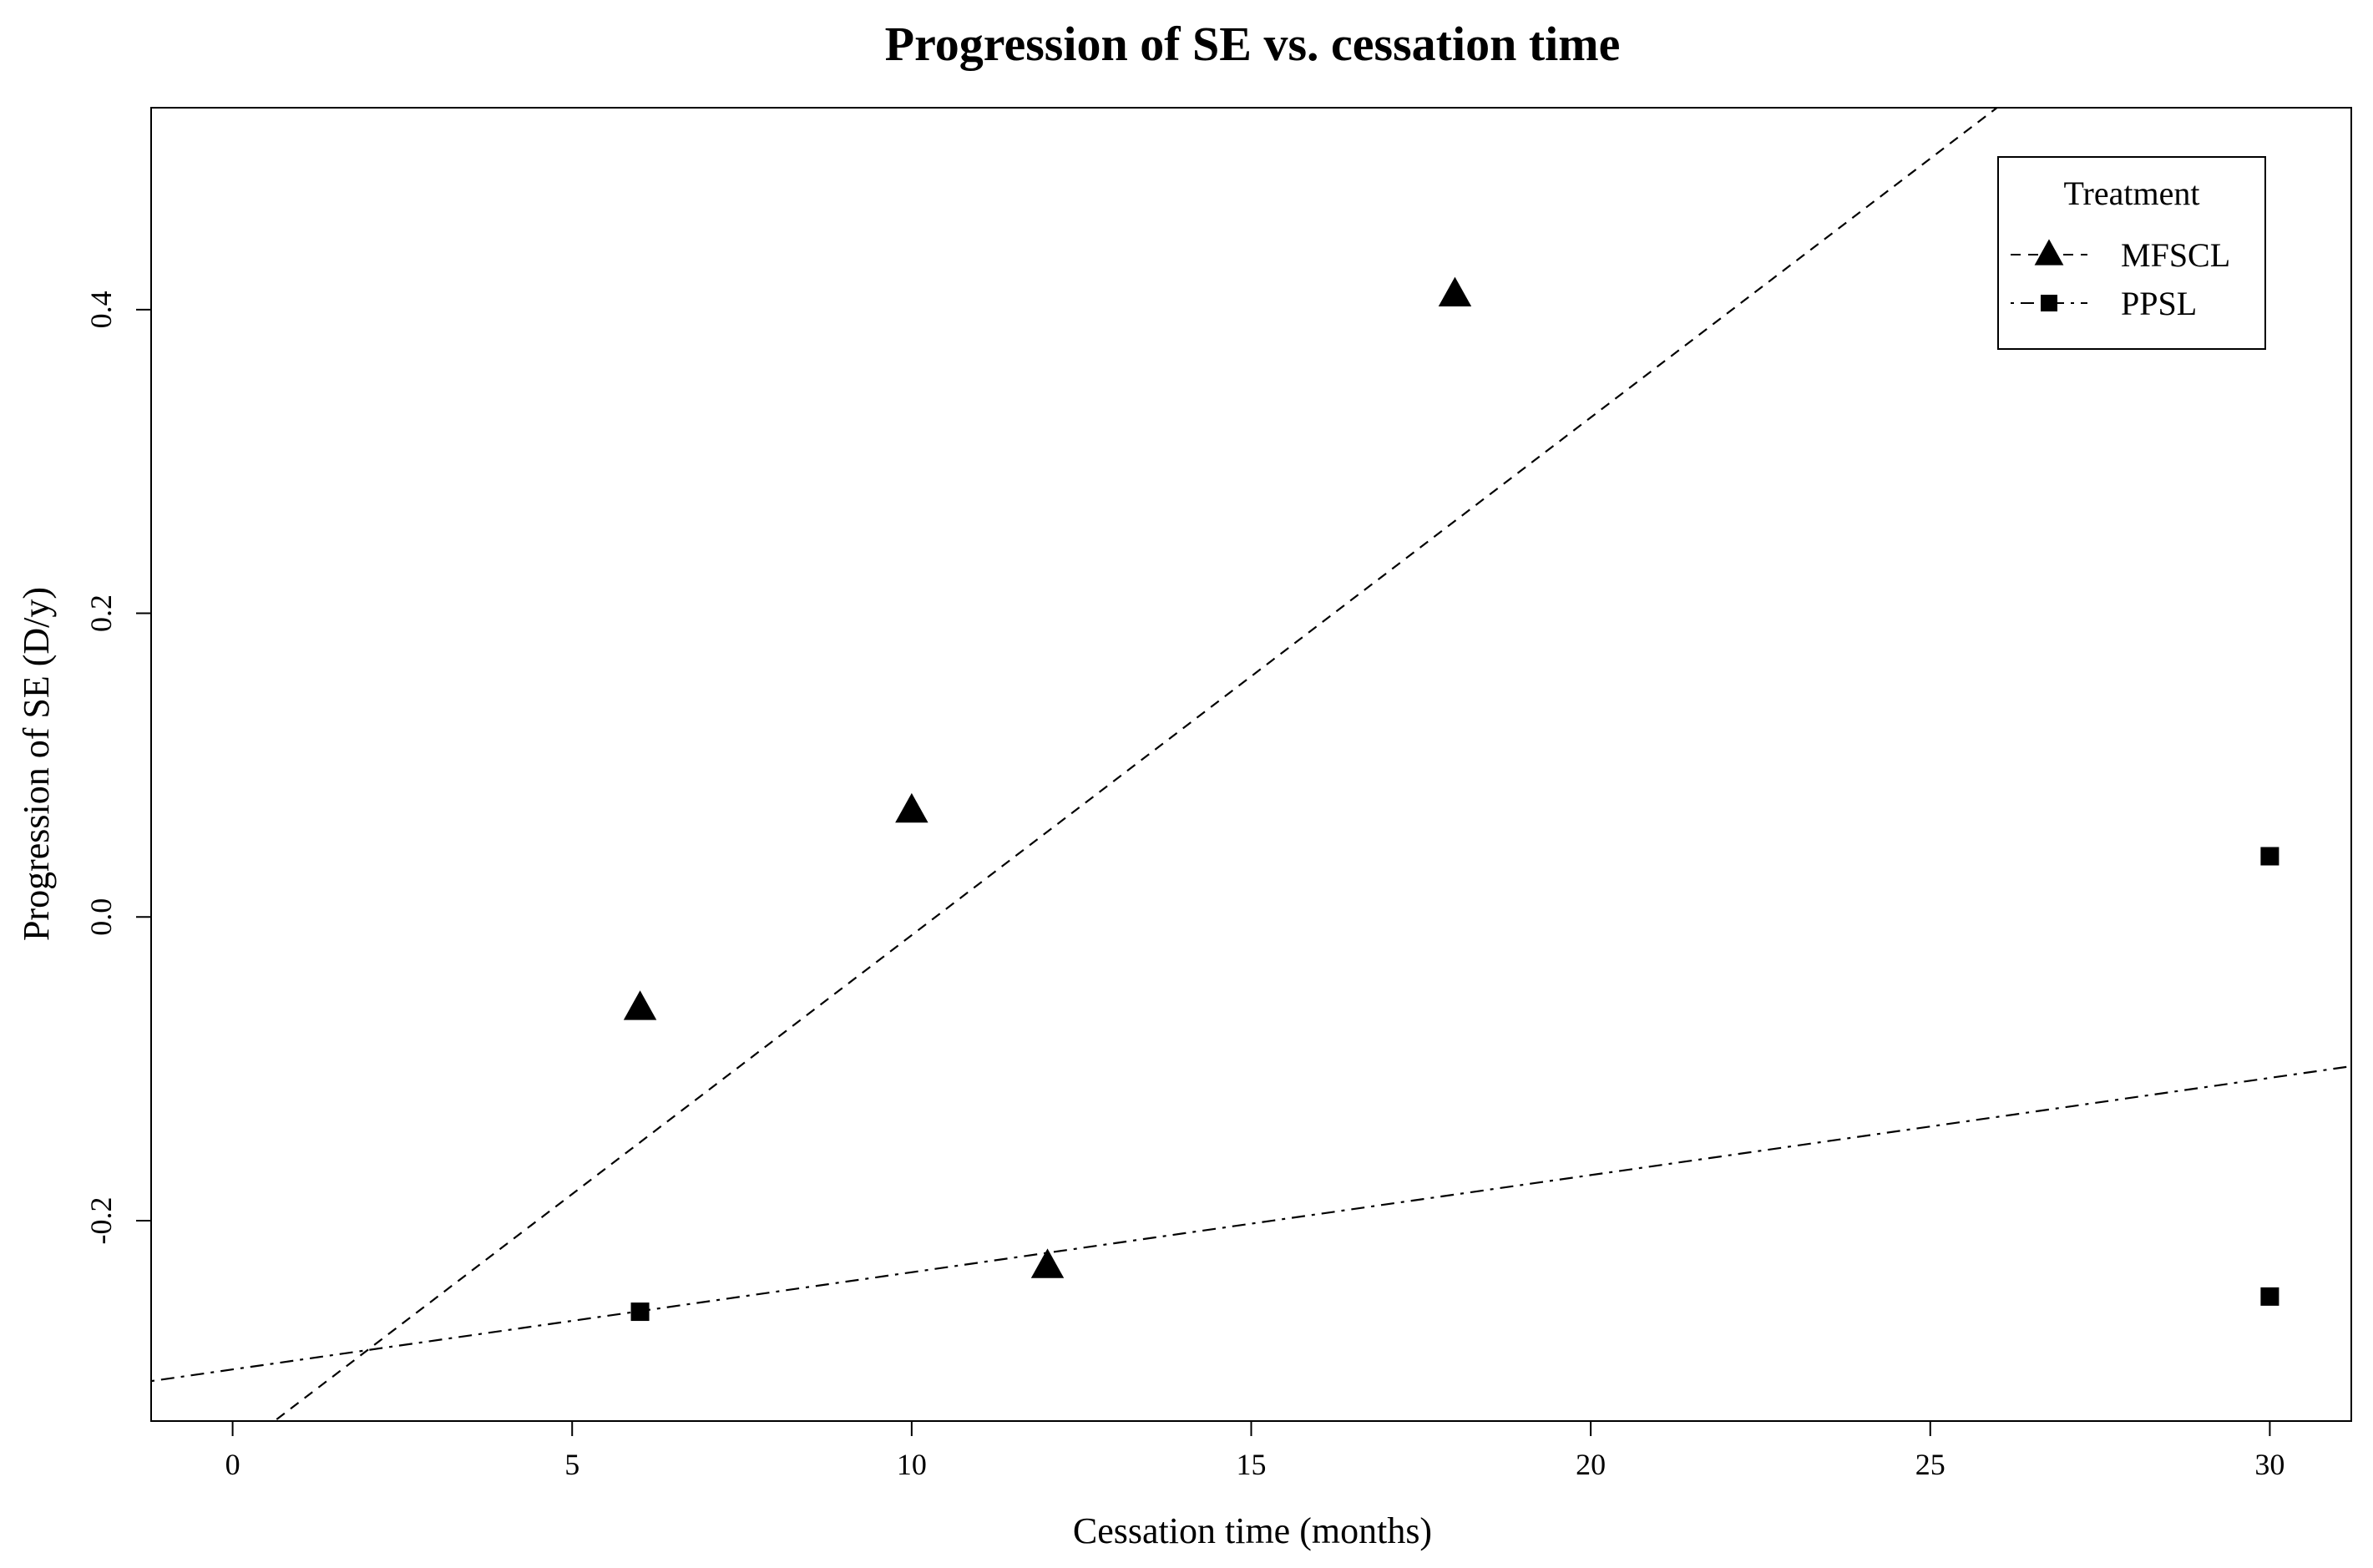 This screenshot has height=1568, width=2373. Describe the element at coordinates (232, 1464) in the screenshot. I see `x-tick-label: 0` at that location.